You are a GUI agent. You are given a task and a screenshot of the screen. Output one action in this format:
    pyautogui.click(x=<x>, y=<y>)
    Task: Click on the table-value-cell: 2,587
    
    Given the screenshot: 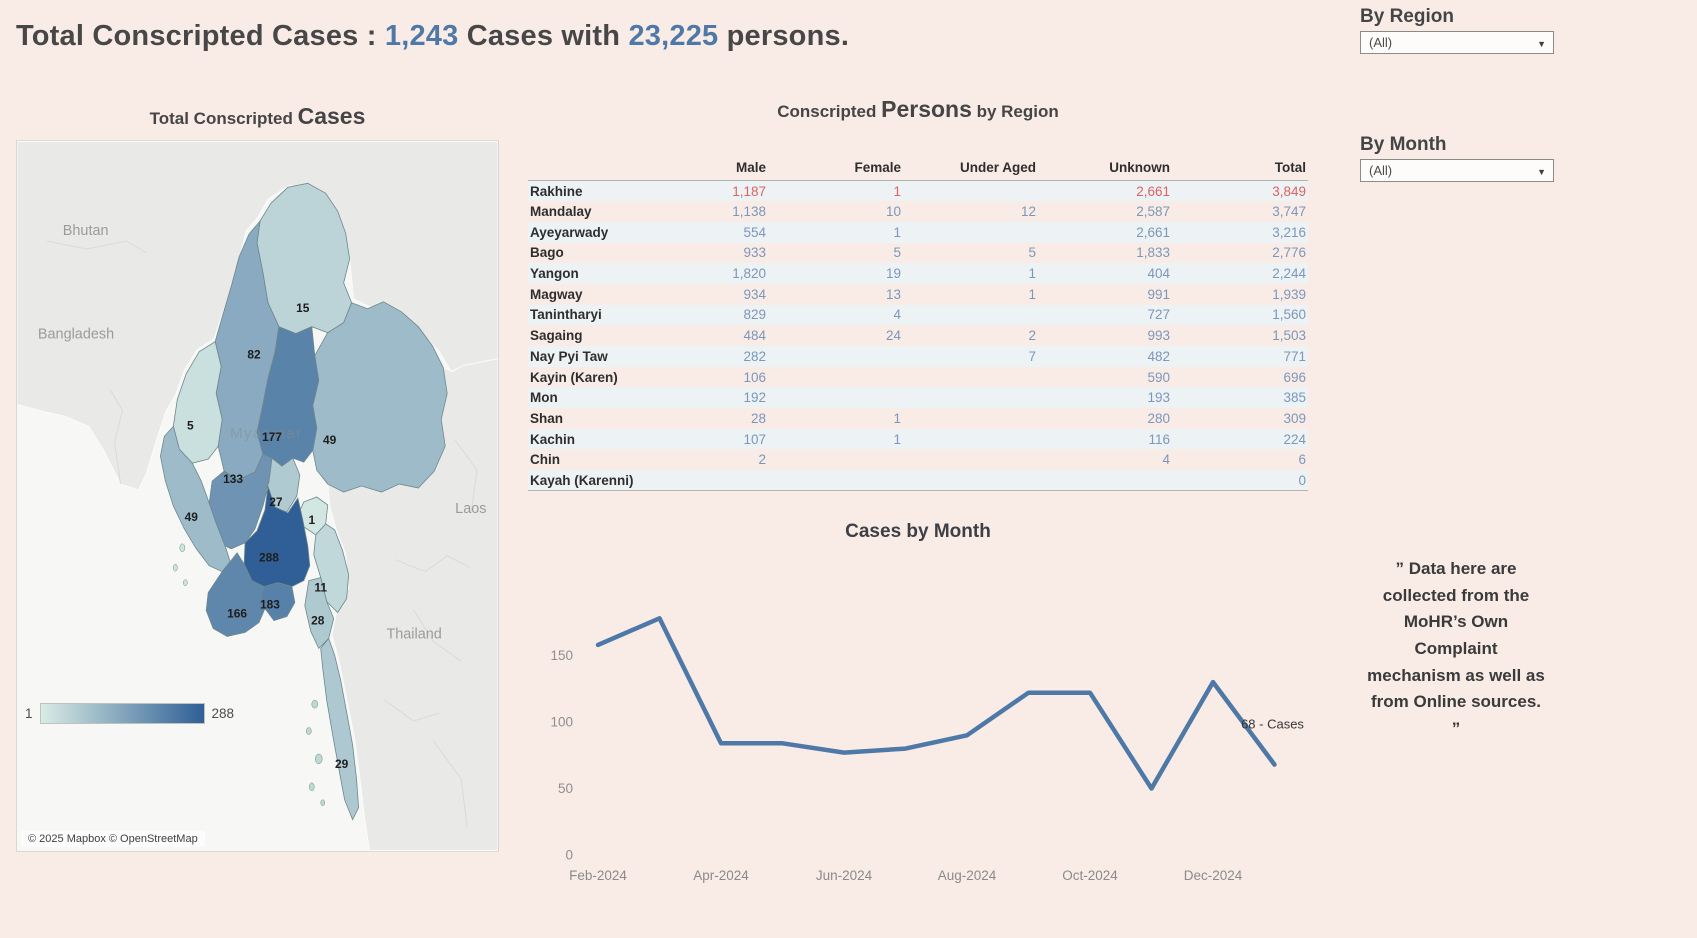 What is the action you would take?
    pyautogui.click(x=1153, y=212)
    